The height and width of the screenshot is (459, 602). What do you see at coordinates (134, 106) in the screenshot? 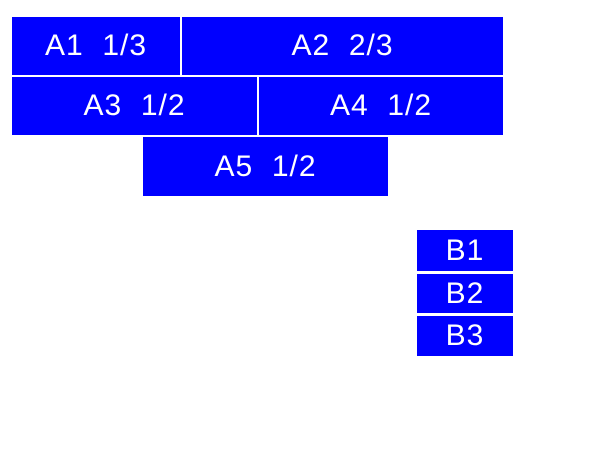
I see `box-a3: A3 1/2` at bounding box center [134, 106].